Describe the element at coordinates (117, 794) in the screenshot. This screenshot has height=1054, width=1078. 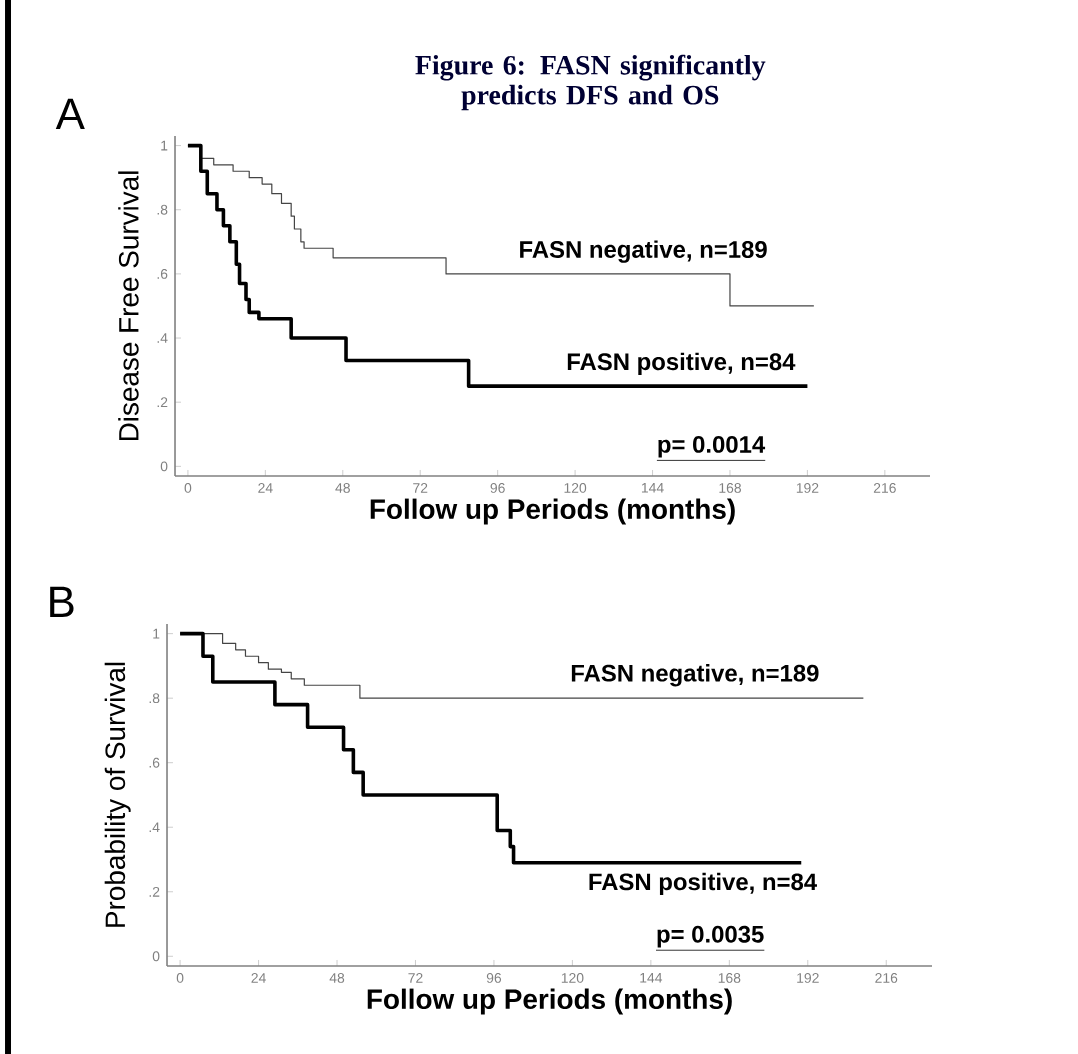
I see `y-axis-title: Probability of Survival` at that location.